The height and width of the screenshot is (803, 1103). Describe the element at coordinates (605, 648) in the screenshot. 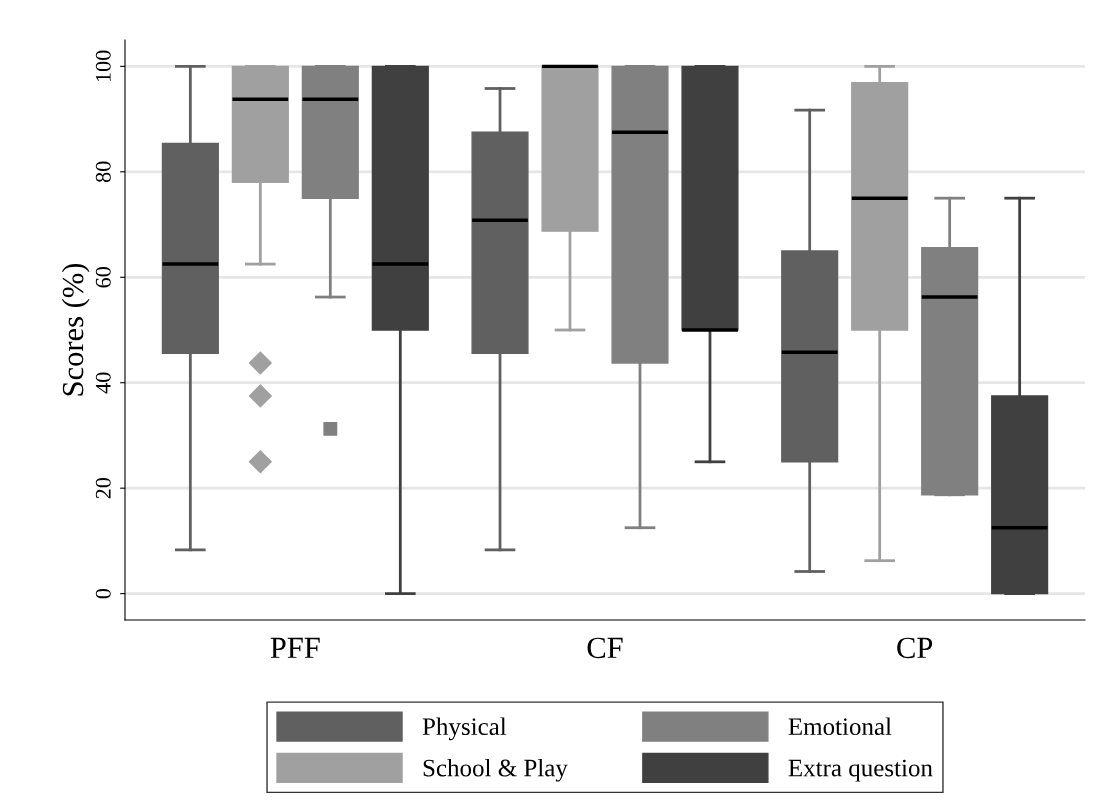

I see `x-tick-label: CF` at that location.